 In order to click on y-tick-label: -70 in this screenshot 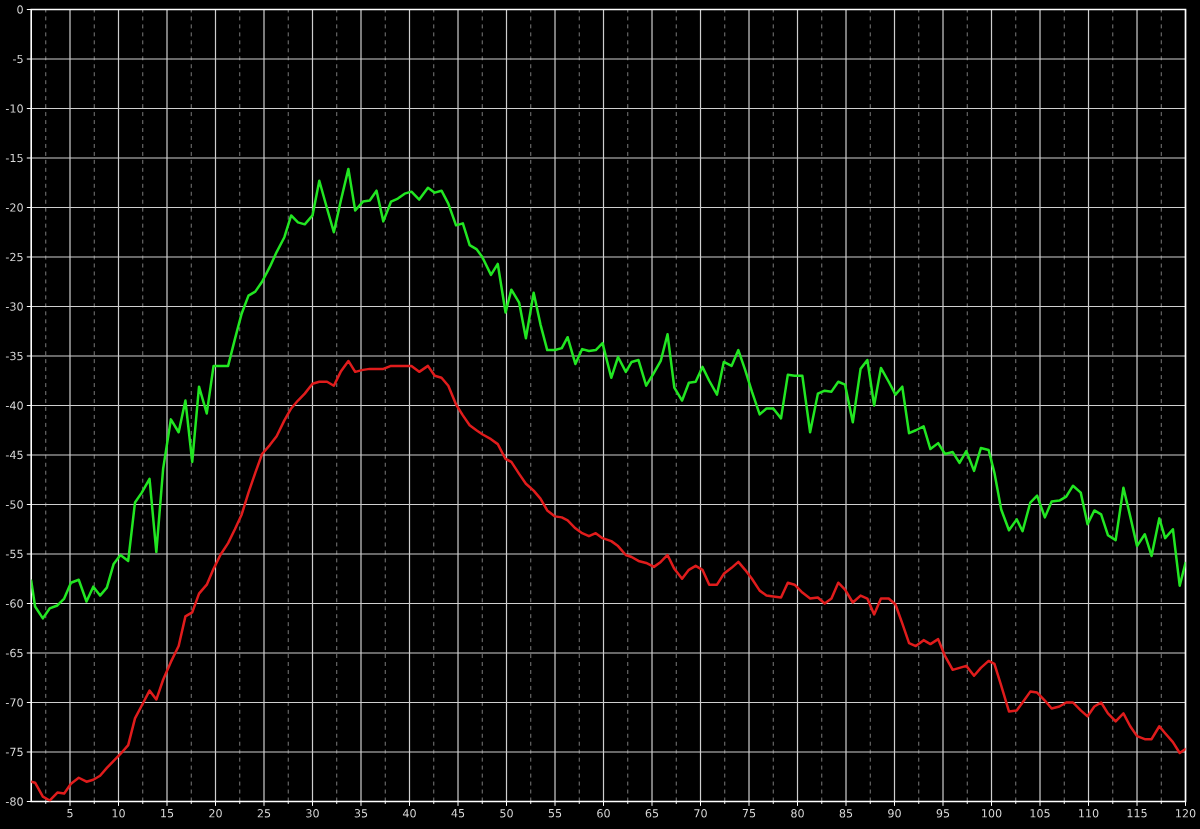, I will do `click(14, 702)`.